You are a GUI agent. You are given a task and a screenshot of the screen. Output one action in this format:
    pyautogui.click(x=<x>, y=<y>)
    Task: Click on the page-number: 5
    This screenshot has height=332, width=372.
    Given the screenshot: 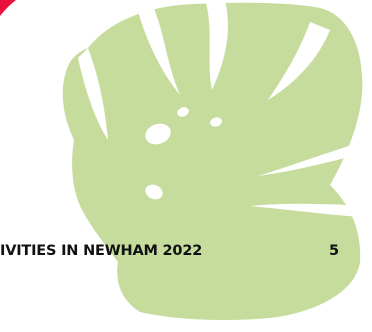 What is the action you would take?
    pyautogui.click(x=334, y=251)
    